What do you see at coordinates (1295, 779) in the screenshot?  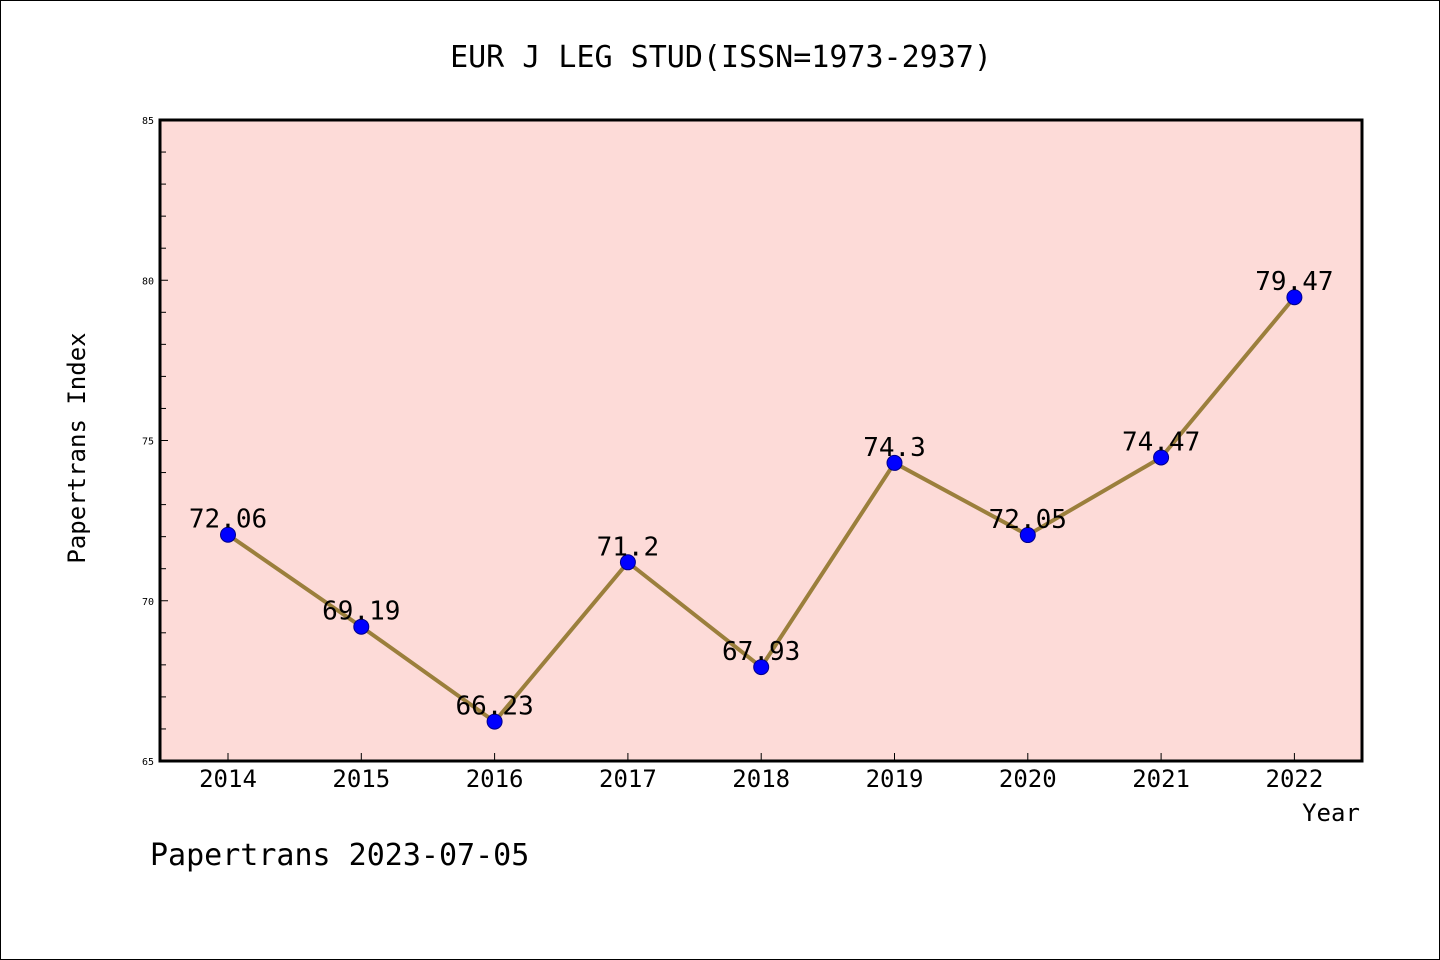 I see `x-tick-label: 2022` at bounding box center [1295, 779].